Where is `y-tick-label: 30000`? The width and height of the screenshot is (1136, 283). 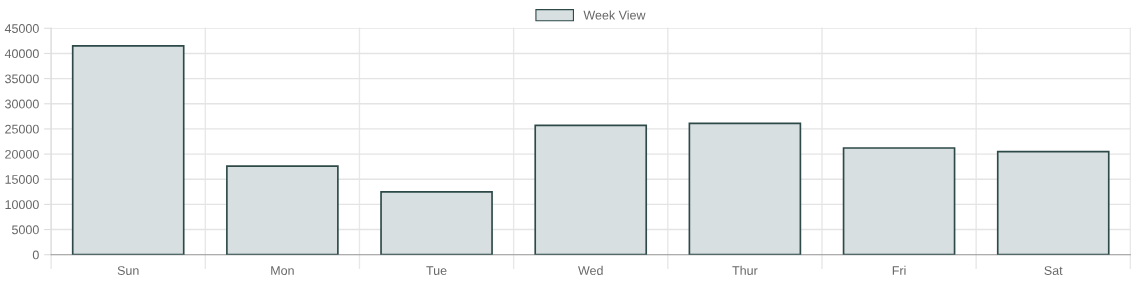
y-tick-label: 30000 is located at coordinates (22, 104).